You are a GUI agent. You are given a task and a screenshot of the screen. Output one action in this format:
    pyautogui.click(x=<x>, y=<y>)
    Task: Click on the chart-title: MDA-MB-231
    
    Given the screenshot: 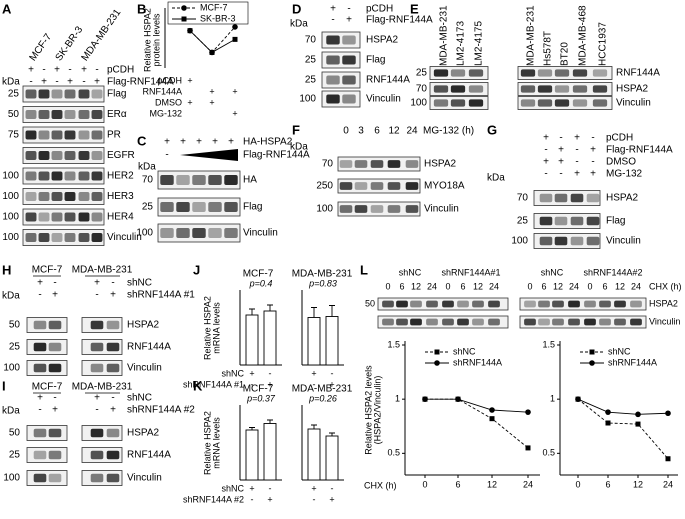 What is the action you would take?
    pyautogui.click(x=322, y=389)
    